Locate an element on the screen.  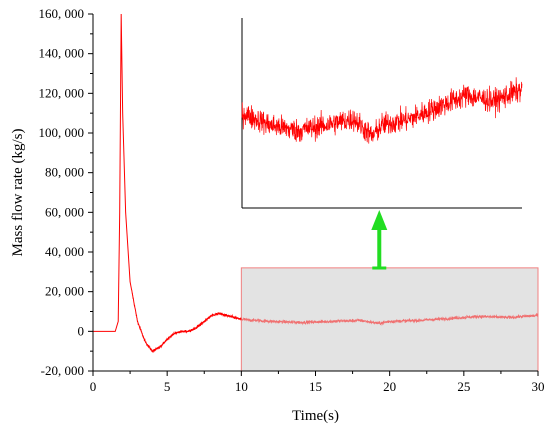
y-axis-title: Mass flow rate (kg/s) is located at coordinates (18, 193).